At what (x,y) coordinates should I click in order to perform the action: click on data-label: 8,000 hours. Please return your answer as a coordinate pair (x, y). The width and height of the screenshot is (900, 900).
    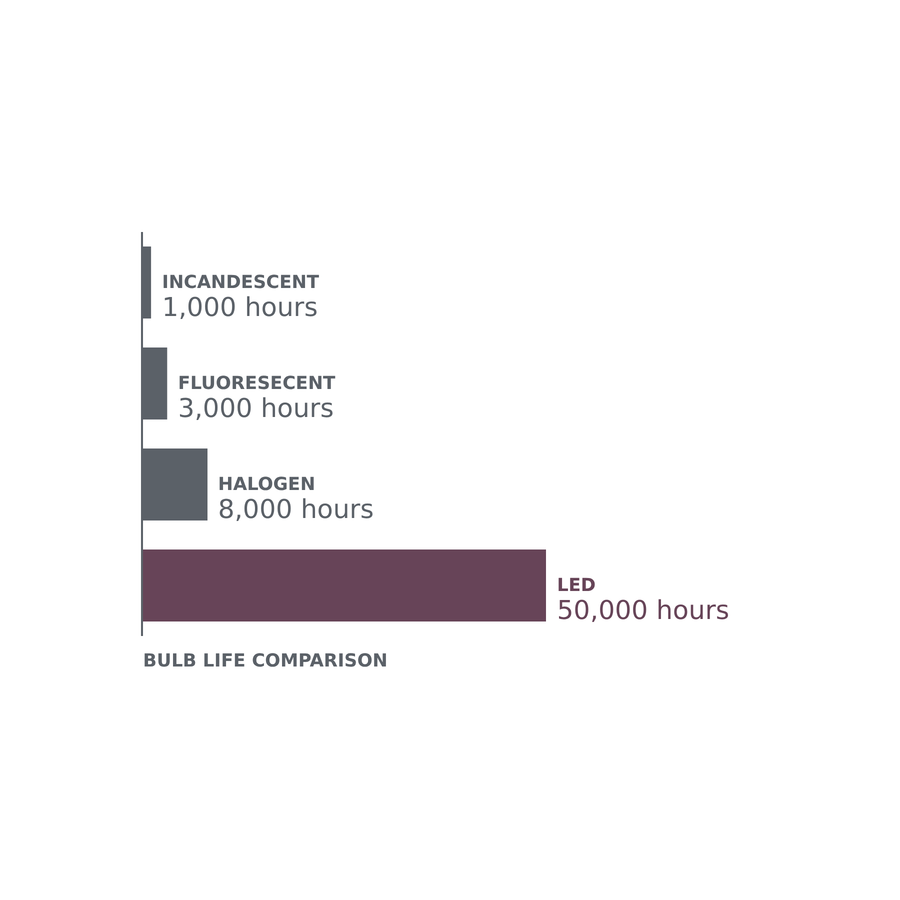
    Looking at the image, I should click on (296, 510).